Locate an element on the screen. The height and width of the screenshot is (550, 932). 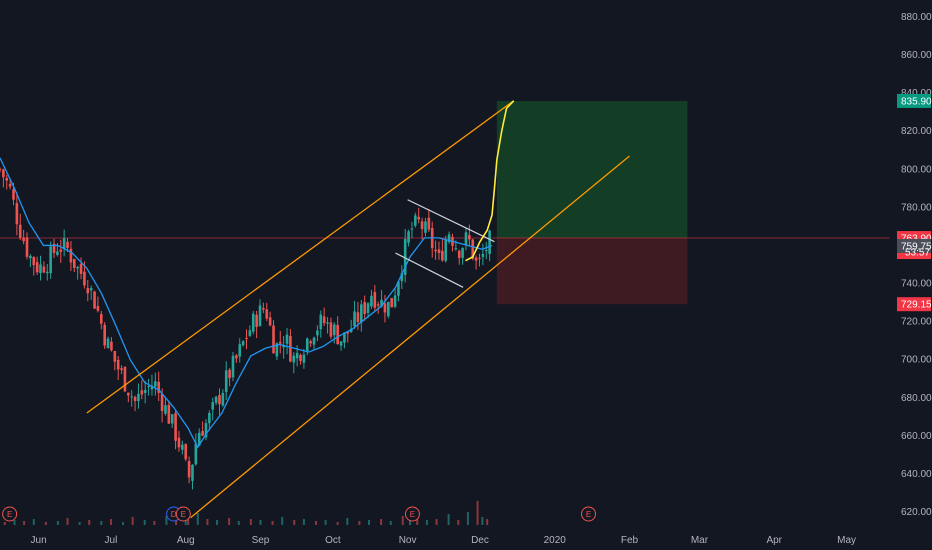
price-tag-value: 729.15 is located at coordinates (916, 305).